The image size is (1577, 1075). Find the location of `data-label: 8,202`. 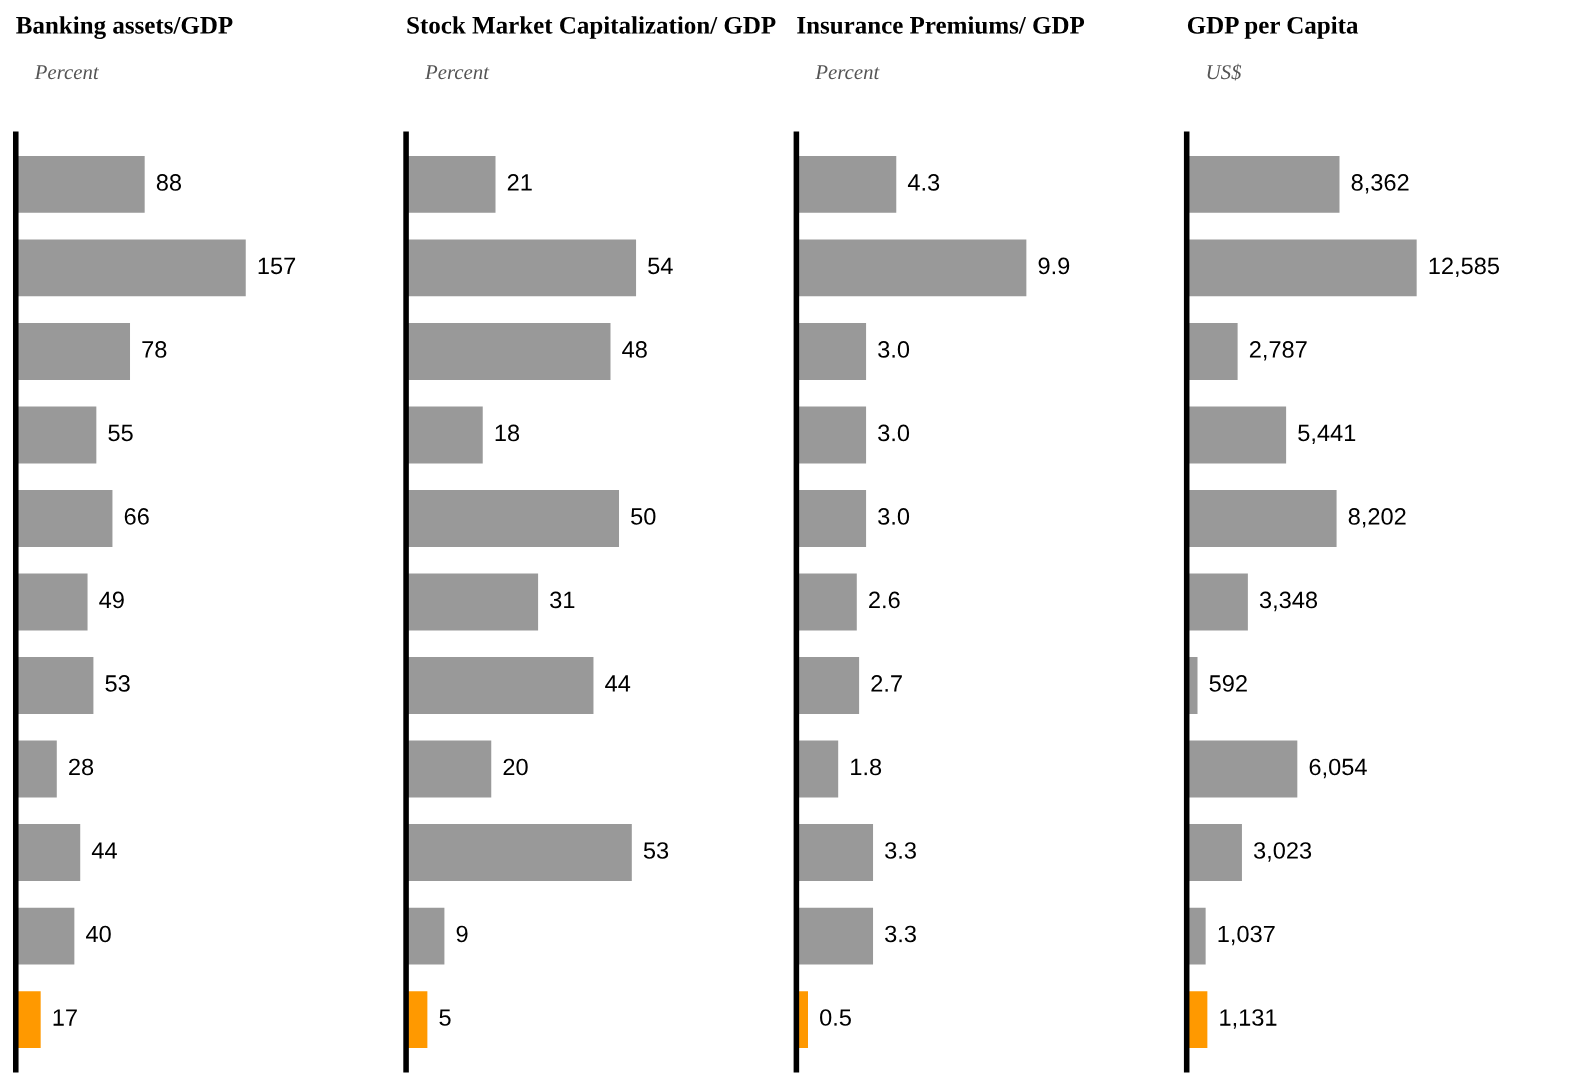

data-label: 8,202 is located at coordinates (1377, 518).